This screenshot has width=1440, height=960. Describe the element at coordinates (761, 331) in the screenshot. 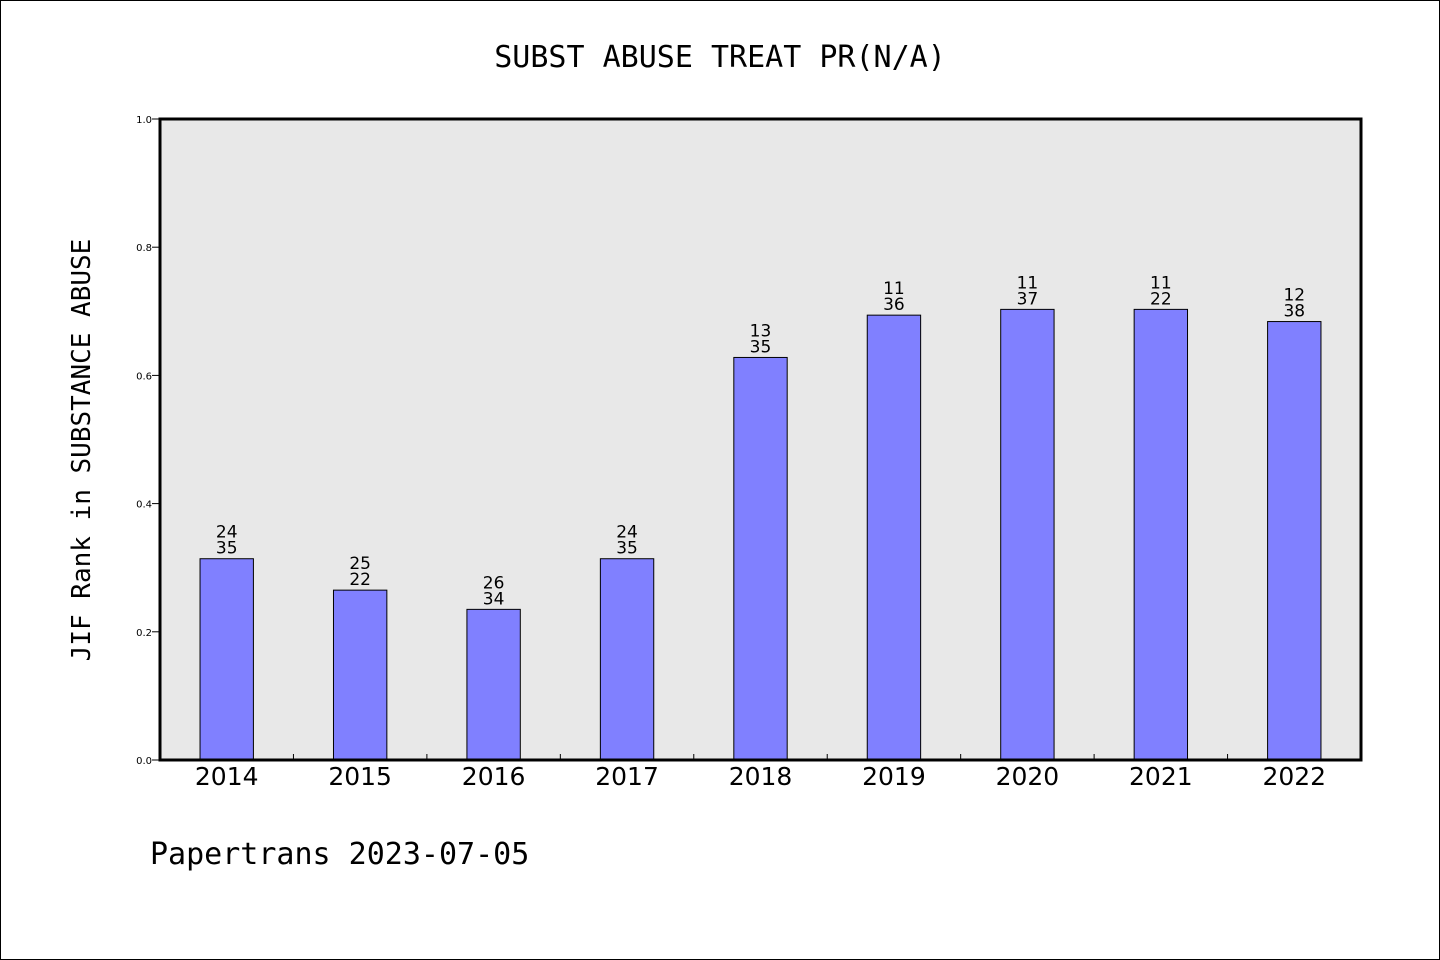

I see `bar-label-rank-2018: 13` at that location.